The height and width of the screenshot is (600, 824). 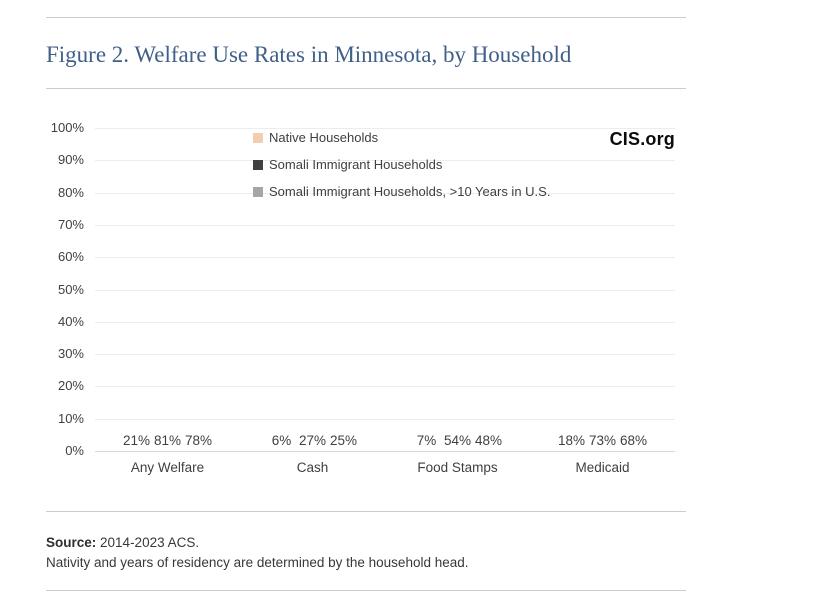 What do you see at coordinates (602, 467) in the screenshot?
I see `x-category-label: Medicaid` at bounding box center [602, 467].